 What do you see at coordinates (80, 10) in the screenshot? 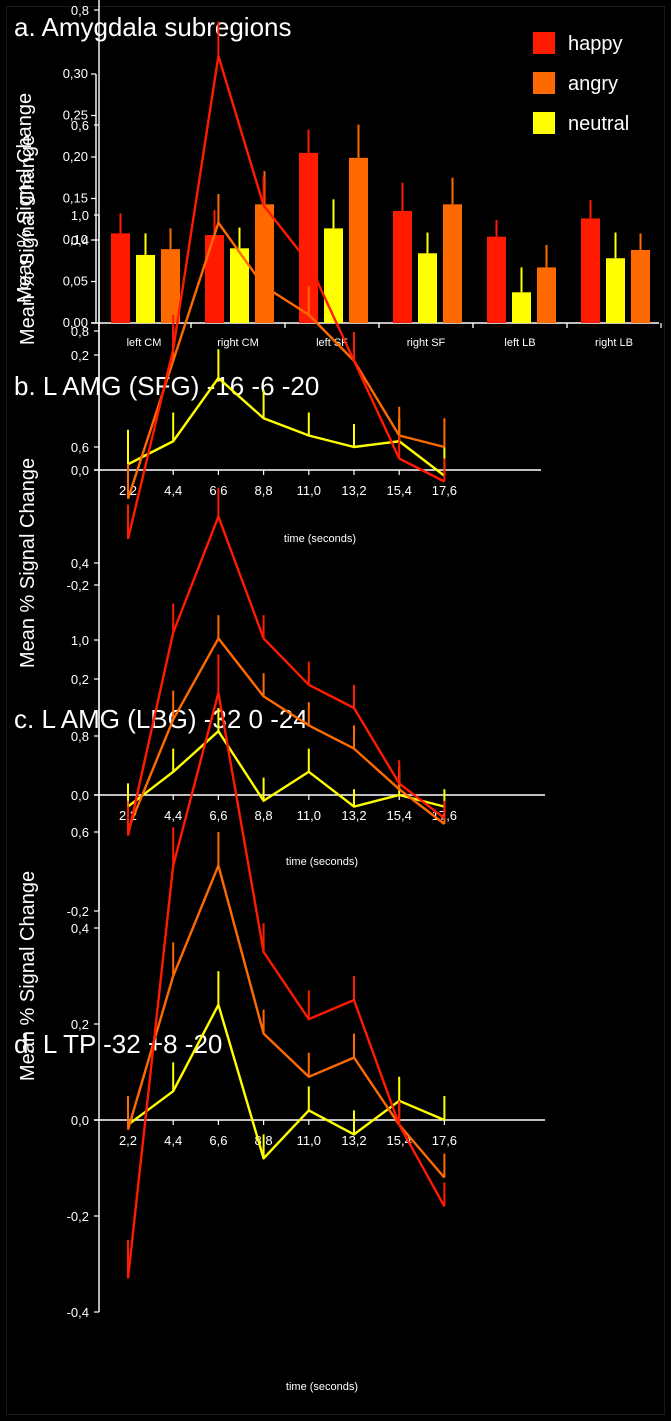
I see `panel-b-y-tick-label: 0,8` at bounding box center [80, 10].